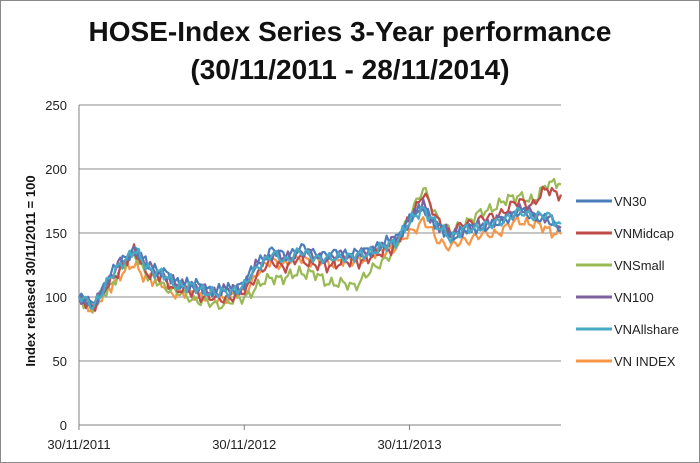  Describe the element at coordinates (56, 105) in the screenshot. I see `y-tick-label: 250` at that location.